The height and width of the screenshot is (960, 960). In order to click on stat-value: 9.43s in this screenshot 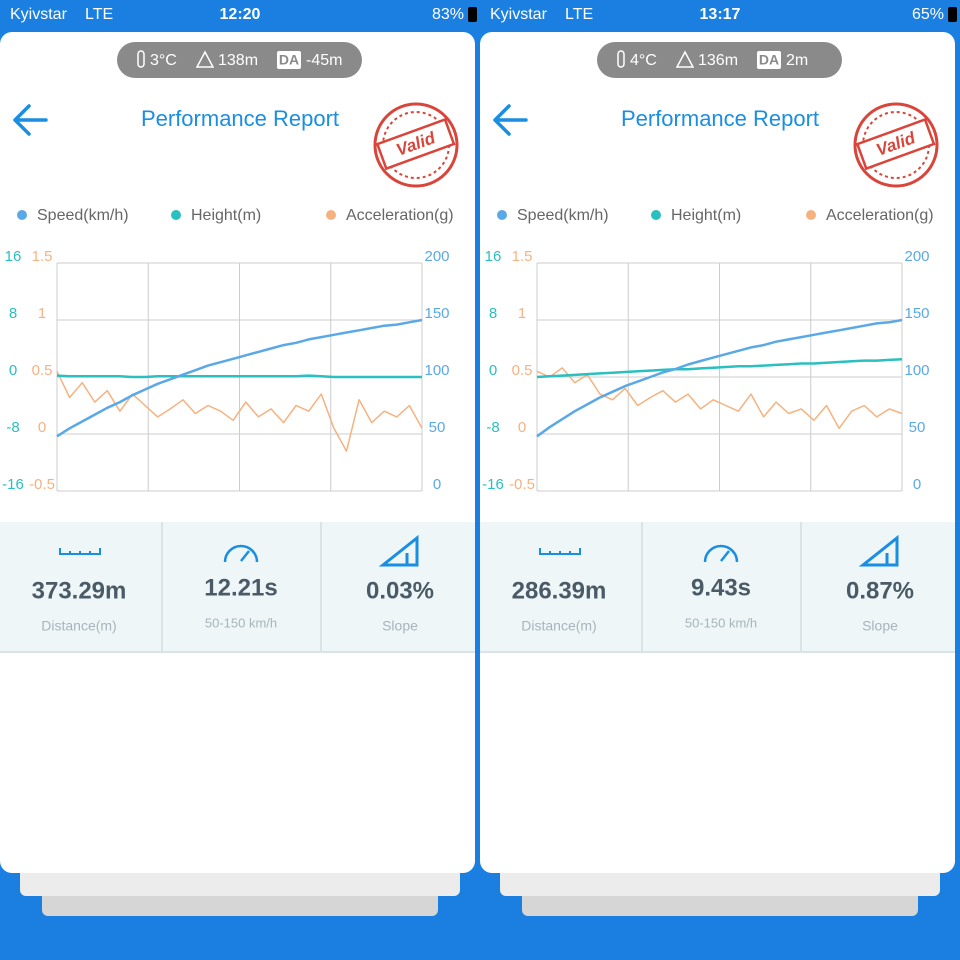, I will do `click(721, 587)`.